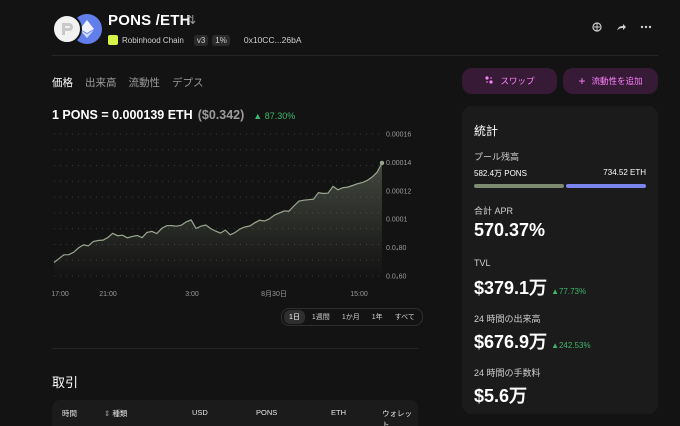 This screenshot has height=426, width=680. What do you see at coordinates (120, 413) in the screenshot?
I see `col-type-label: 種類` at bounding box center [120, 413].